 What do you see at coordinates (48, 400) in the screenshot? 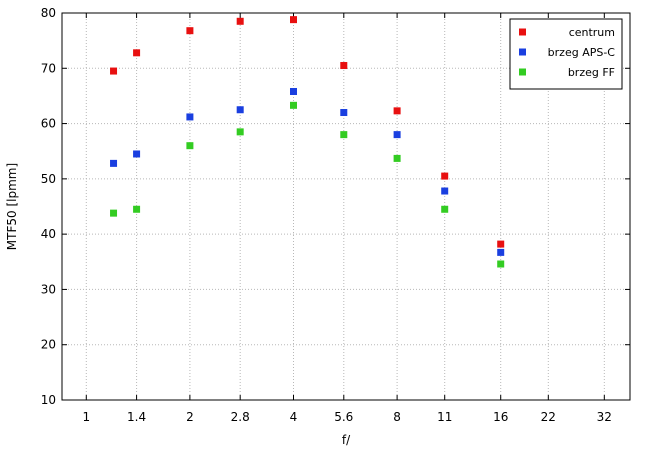
I see `y-tick-label: 10` at bounding box center [48, 400].